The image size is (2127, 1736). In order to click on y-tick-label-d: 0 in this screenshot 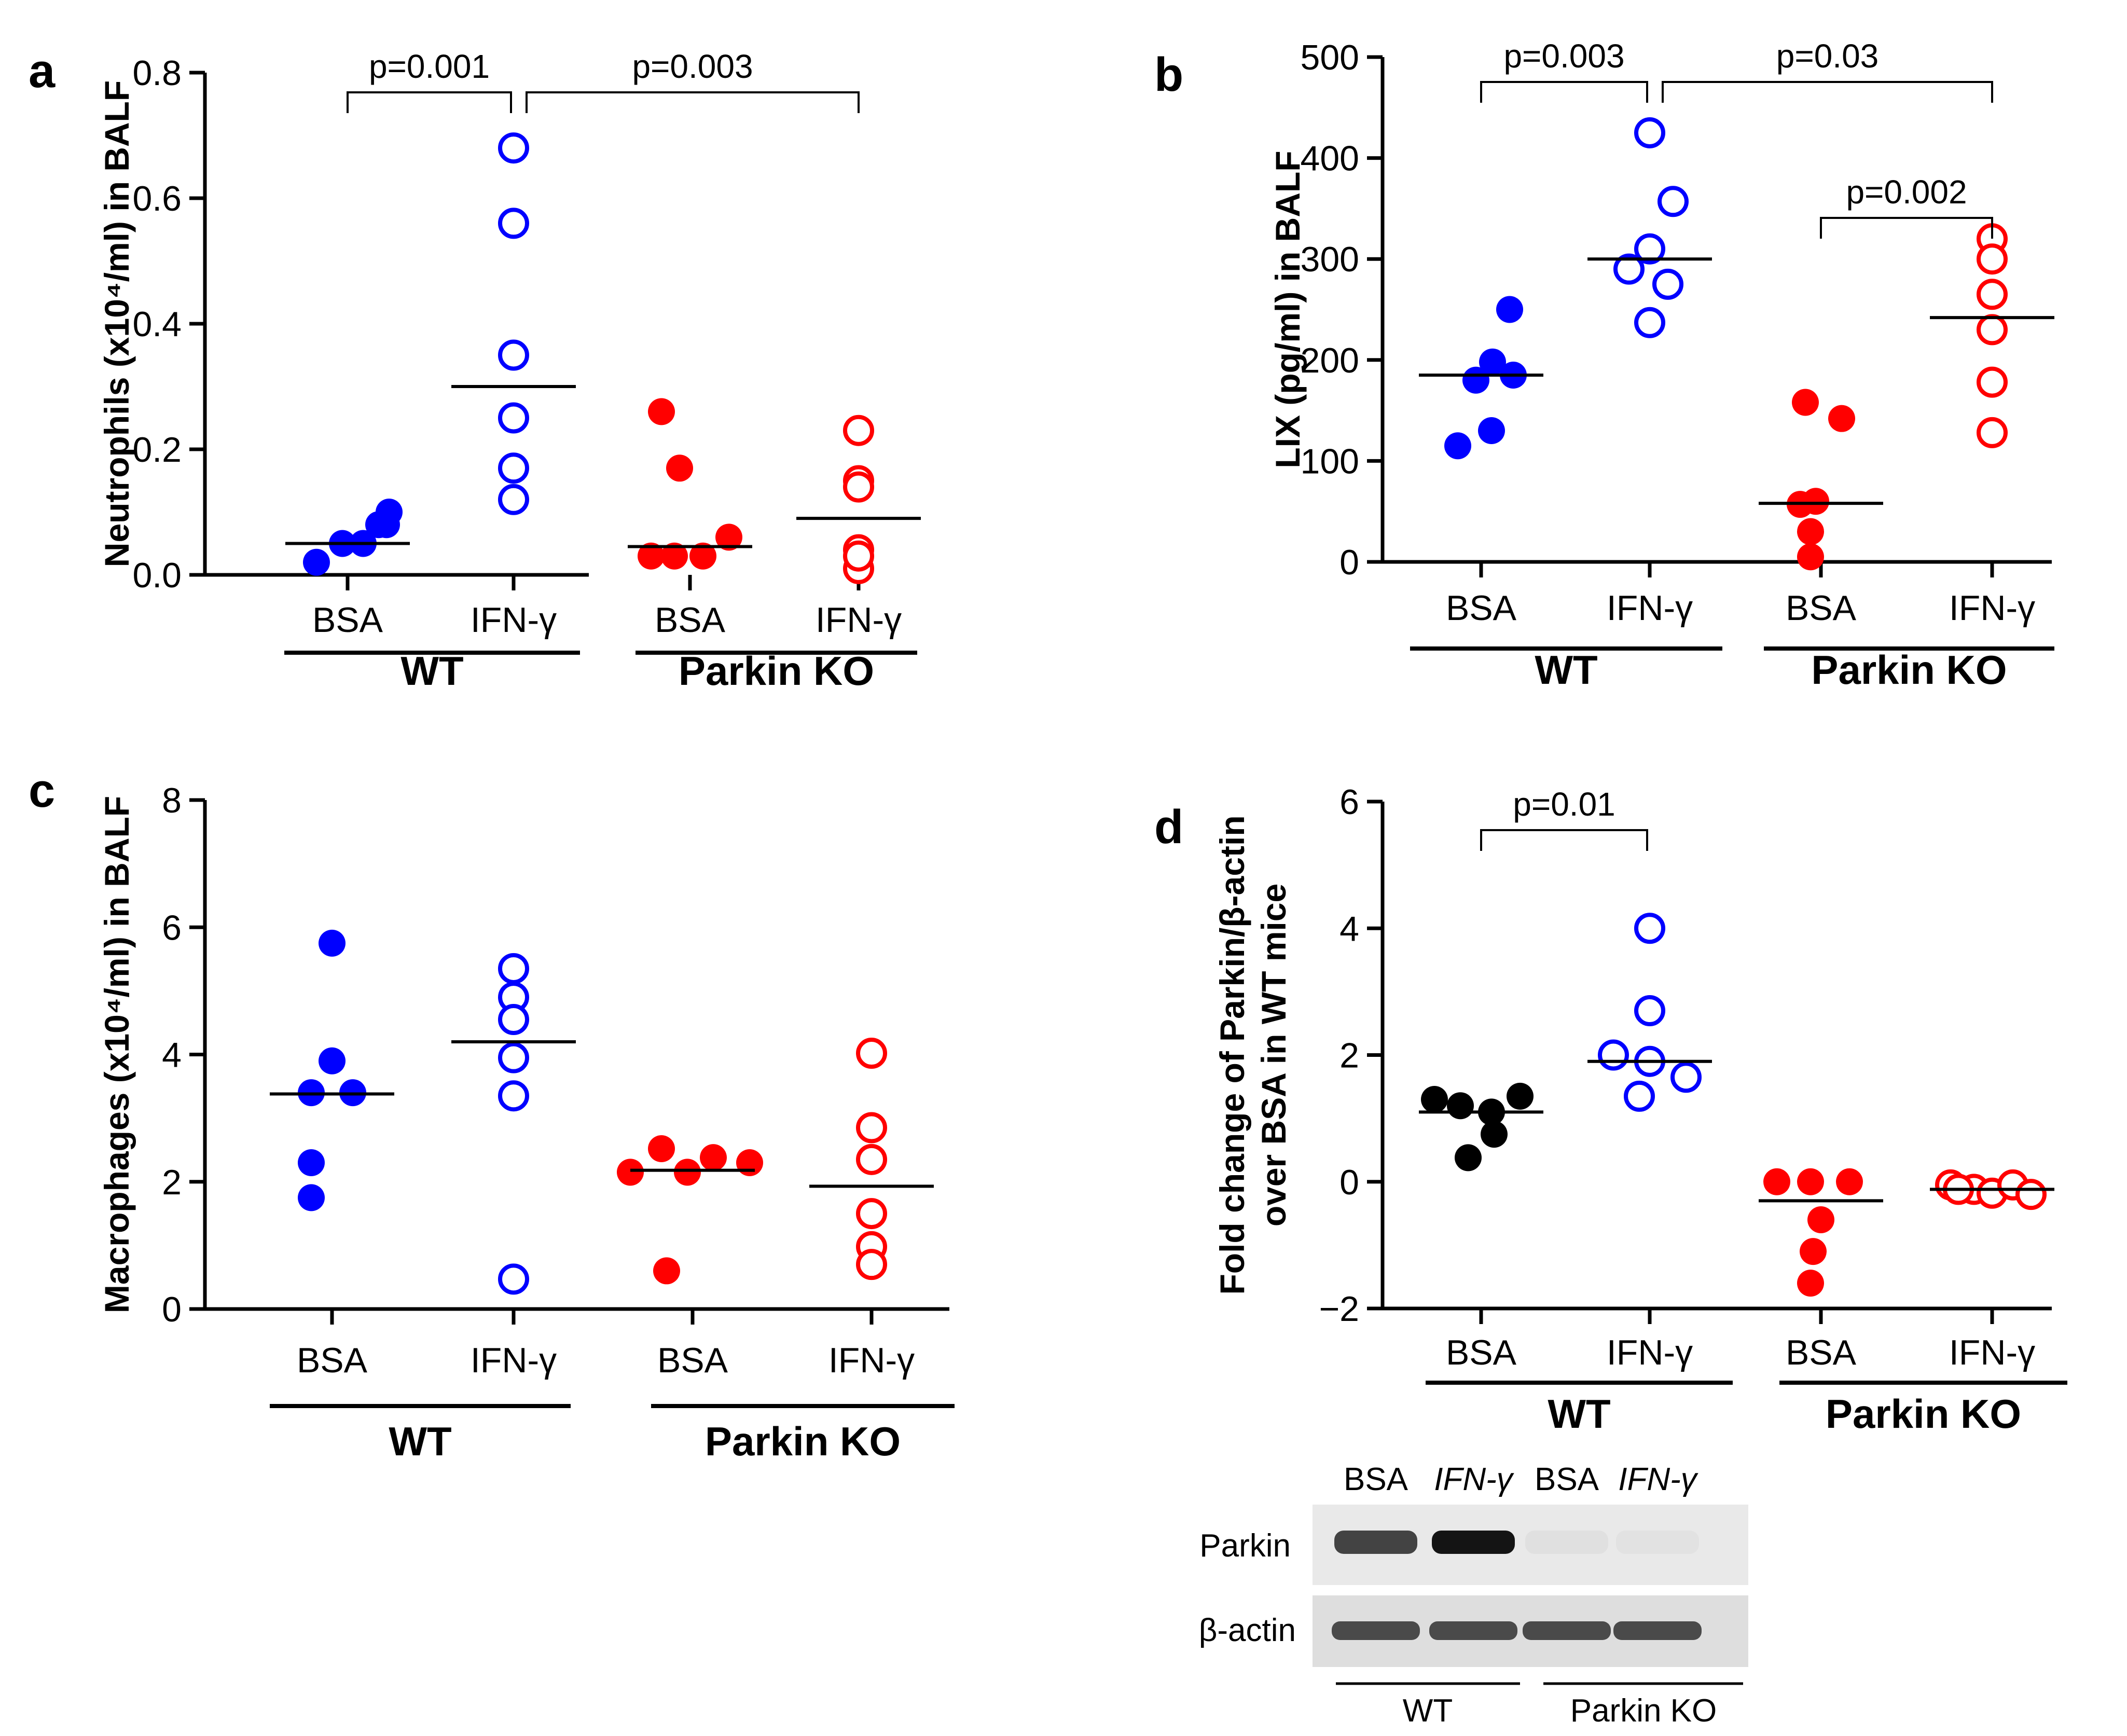, I will do `click(1349, 1182)`.